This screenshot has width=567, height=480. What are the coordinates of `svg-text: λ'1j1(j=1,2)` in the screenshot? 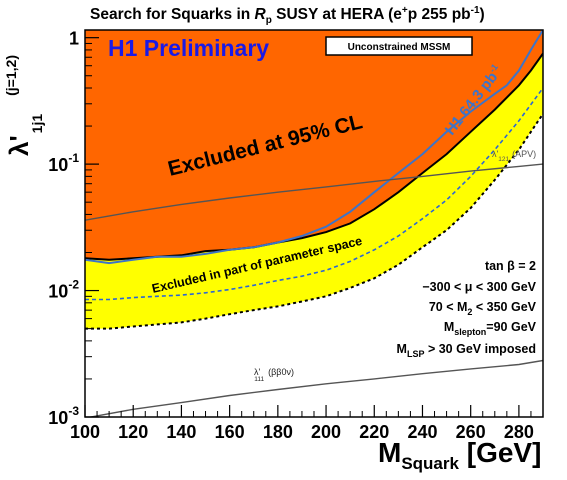 It's located at (24, 105).